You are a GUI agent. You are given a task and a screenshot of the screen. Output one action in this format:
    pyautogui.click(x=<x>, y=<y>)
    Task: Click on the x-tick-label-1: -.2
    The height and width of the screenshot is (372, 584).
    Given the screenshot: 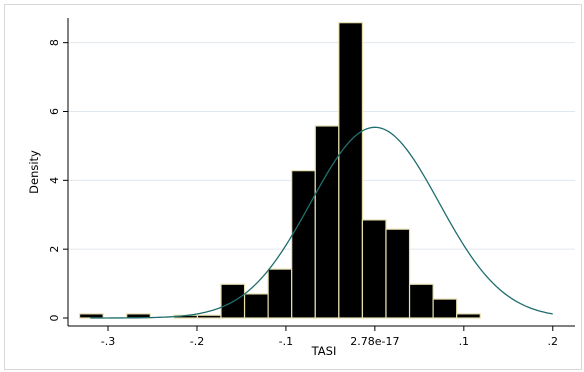 What is the action you would take?
    pyautogui.click(x=197, y=341)
    